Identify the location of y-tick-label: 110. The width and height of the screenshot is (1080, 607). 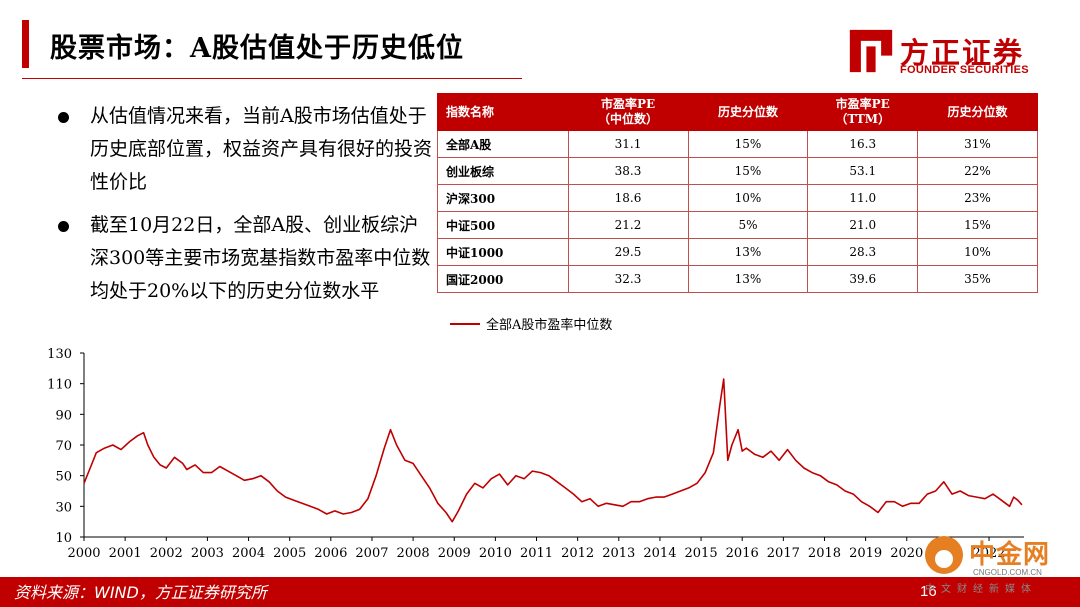
(59, 385).